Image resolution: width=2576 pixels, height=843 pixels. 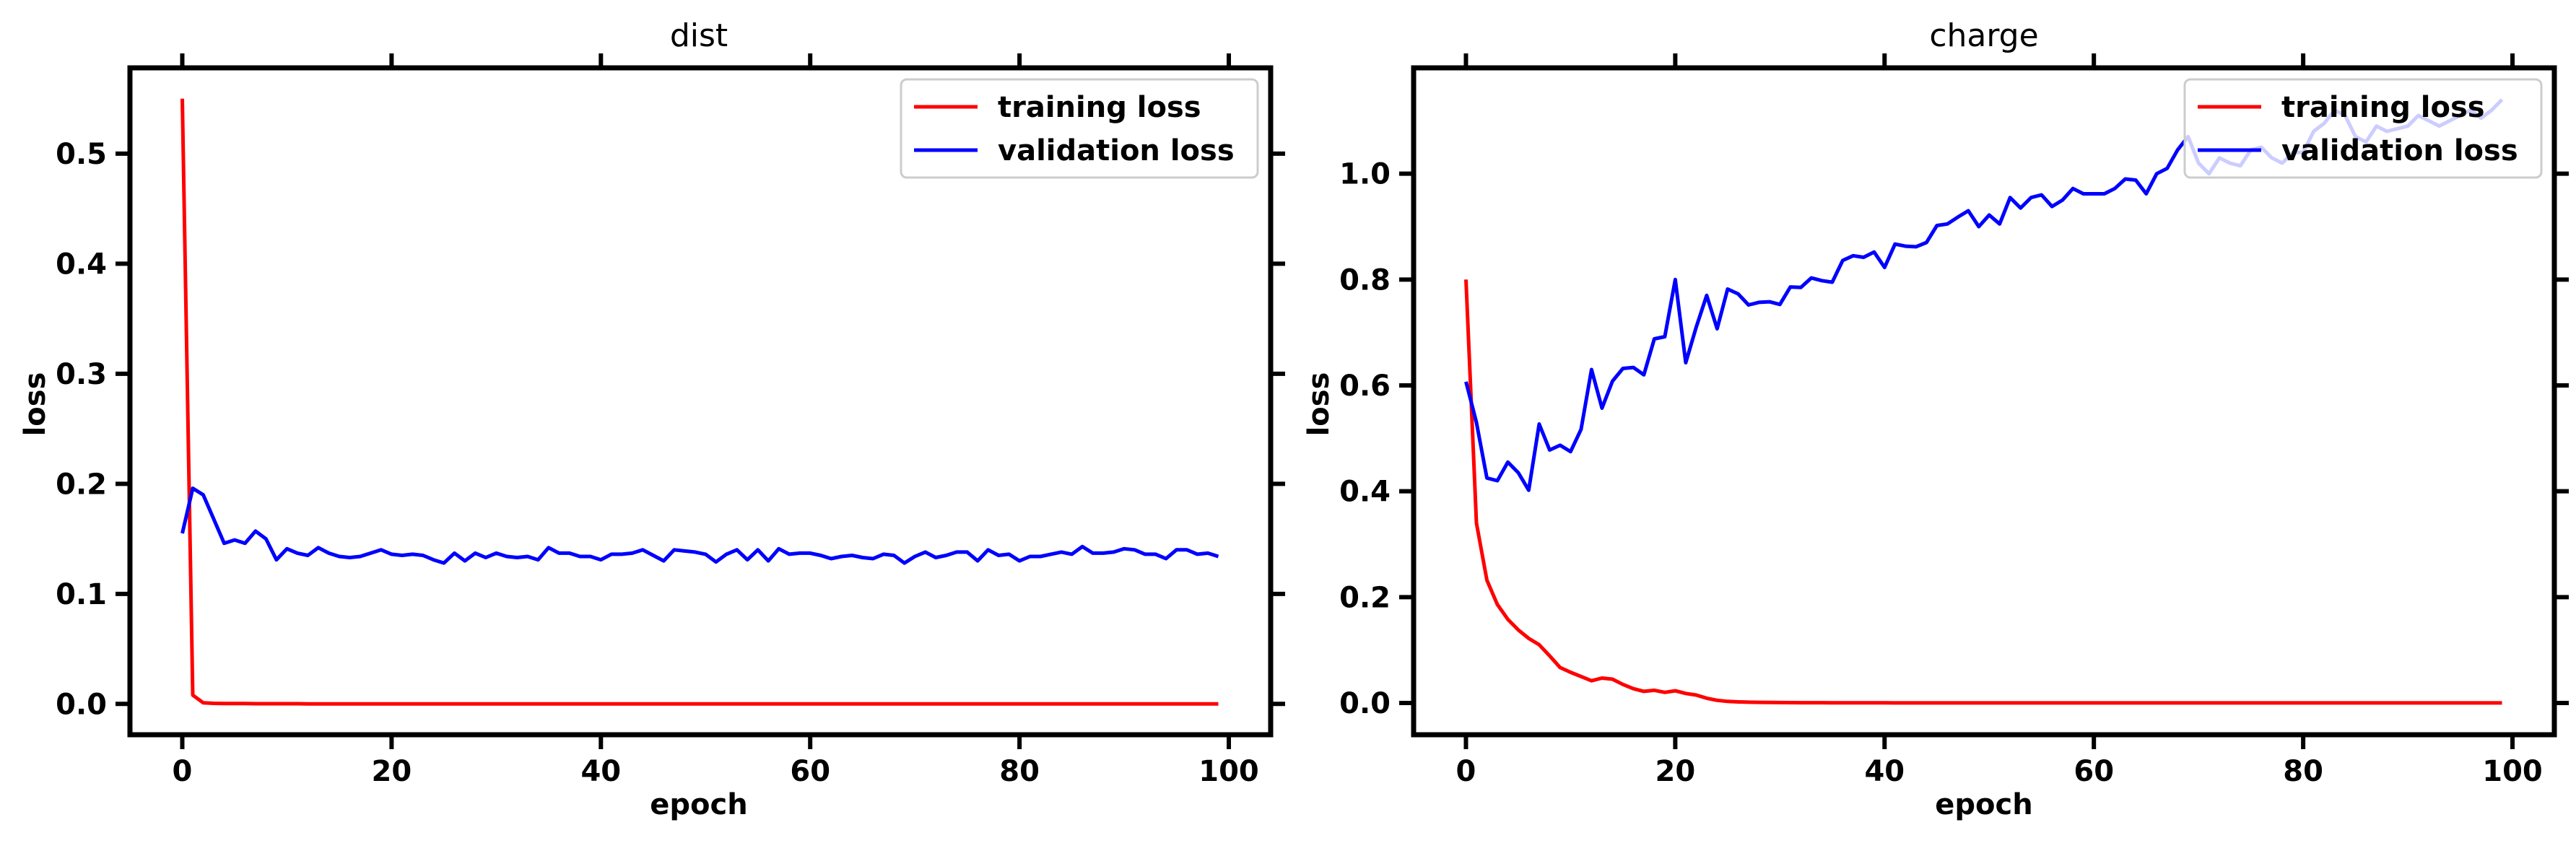 What do you see at coordinates (698, 804) in the screenshot?
I see `dist-x-axis-label: epoch` at bounding box center [698, 804].